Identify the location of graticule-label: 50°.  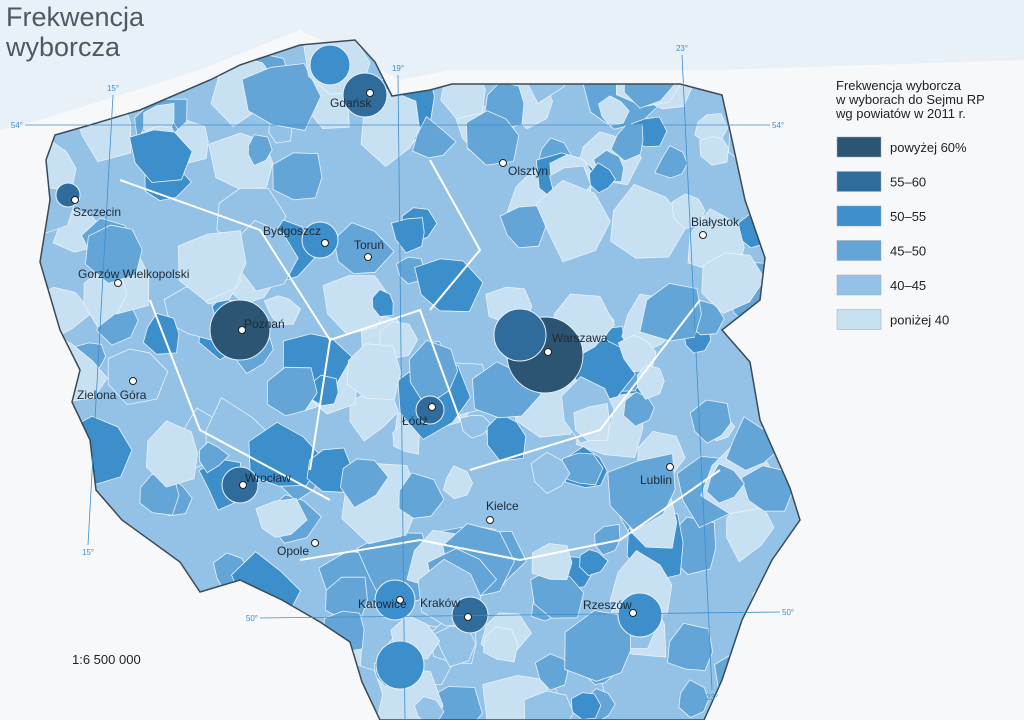
(788, 612).